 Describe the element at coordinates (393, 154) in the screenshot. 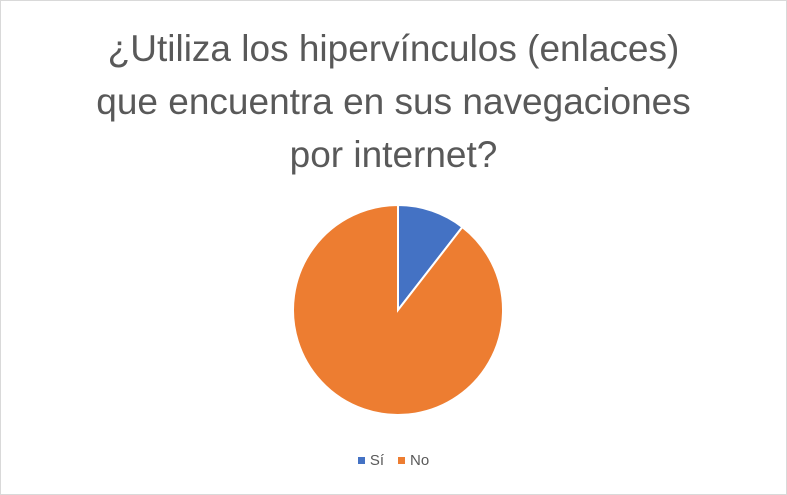

I see `chart-title-line-3: por internet?` at that location.